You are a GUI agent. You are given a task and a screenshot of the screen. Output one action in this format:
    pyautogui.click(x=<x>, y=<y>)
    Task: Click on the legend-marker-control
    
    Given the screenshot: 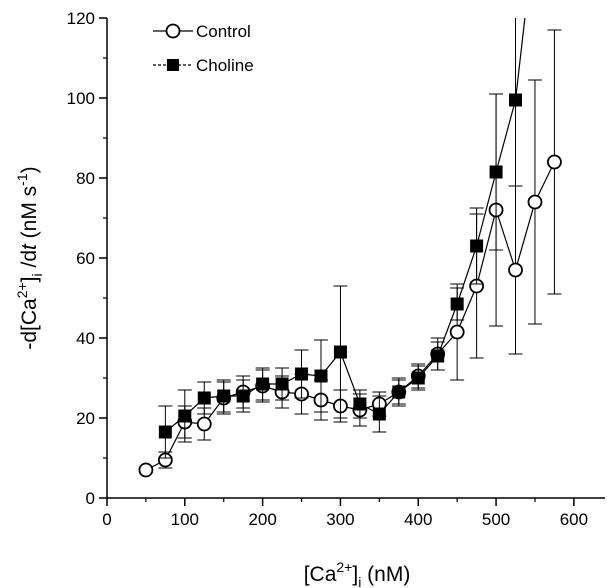 What is the action you would take?
    pyautogui.click(x=173, y=31)
    